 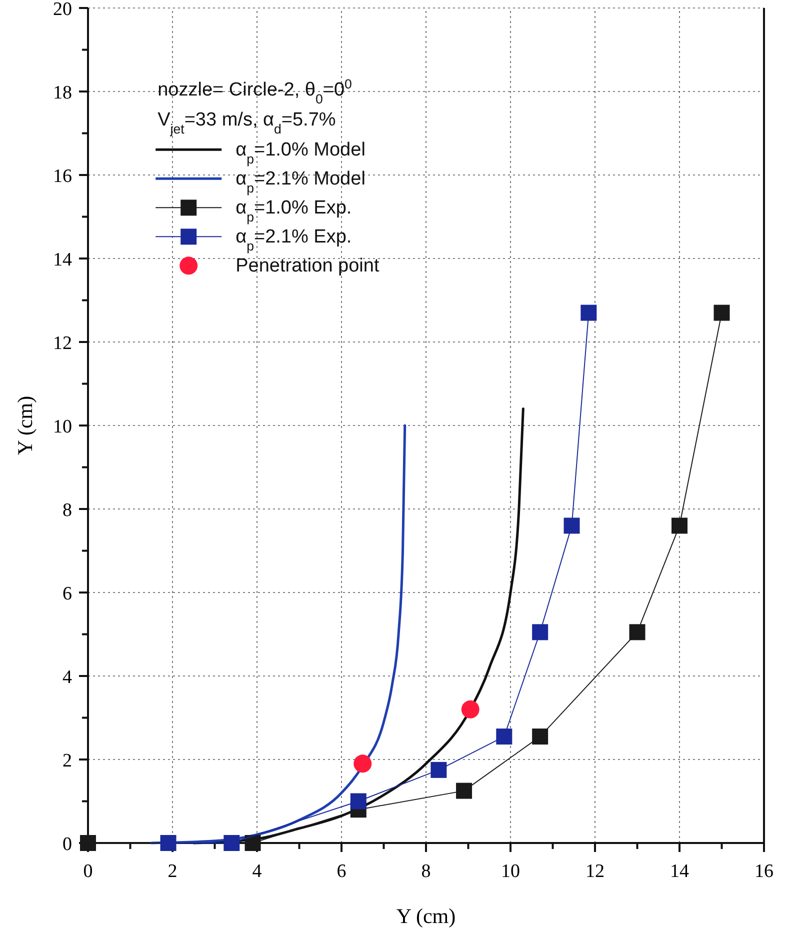 What do you see at coordinates (680, 871) in the screenshot?
I see `x-tick-label: 14` at bounding box center [680, 871].